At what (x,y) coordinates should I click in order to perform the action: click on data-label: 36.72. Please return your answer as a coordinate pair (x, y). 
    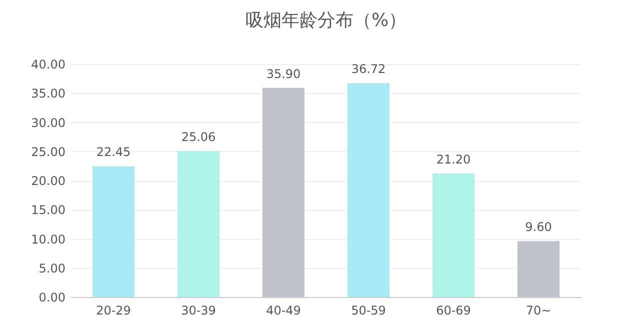
    Looking at the image, I should click on (368, 69).